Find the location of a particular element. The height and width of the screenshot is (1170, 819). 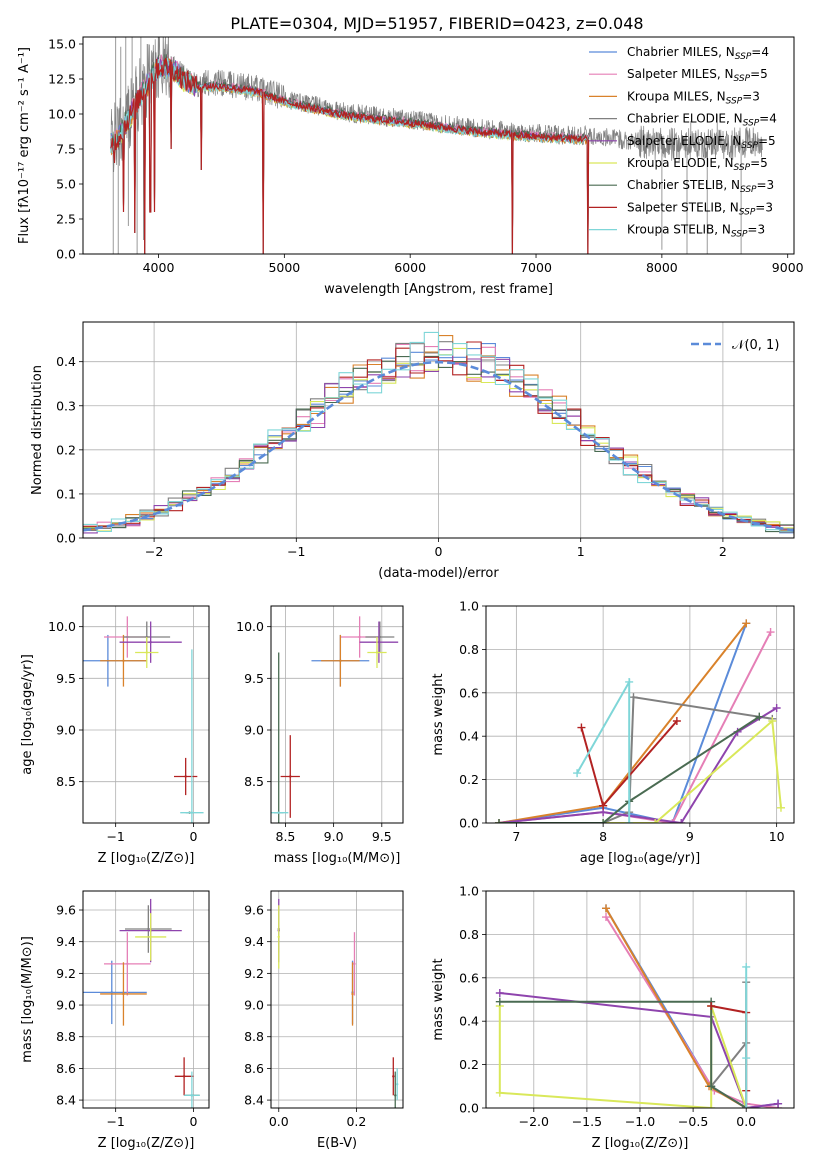

model-spectrum-salpeter_stelib is located at coordinates (350, 155).